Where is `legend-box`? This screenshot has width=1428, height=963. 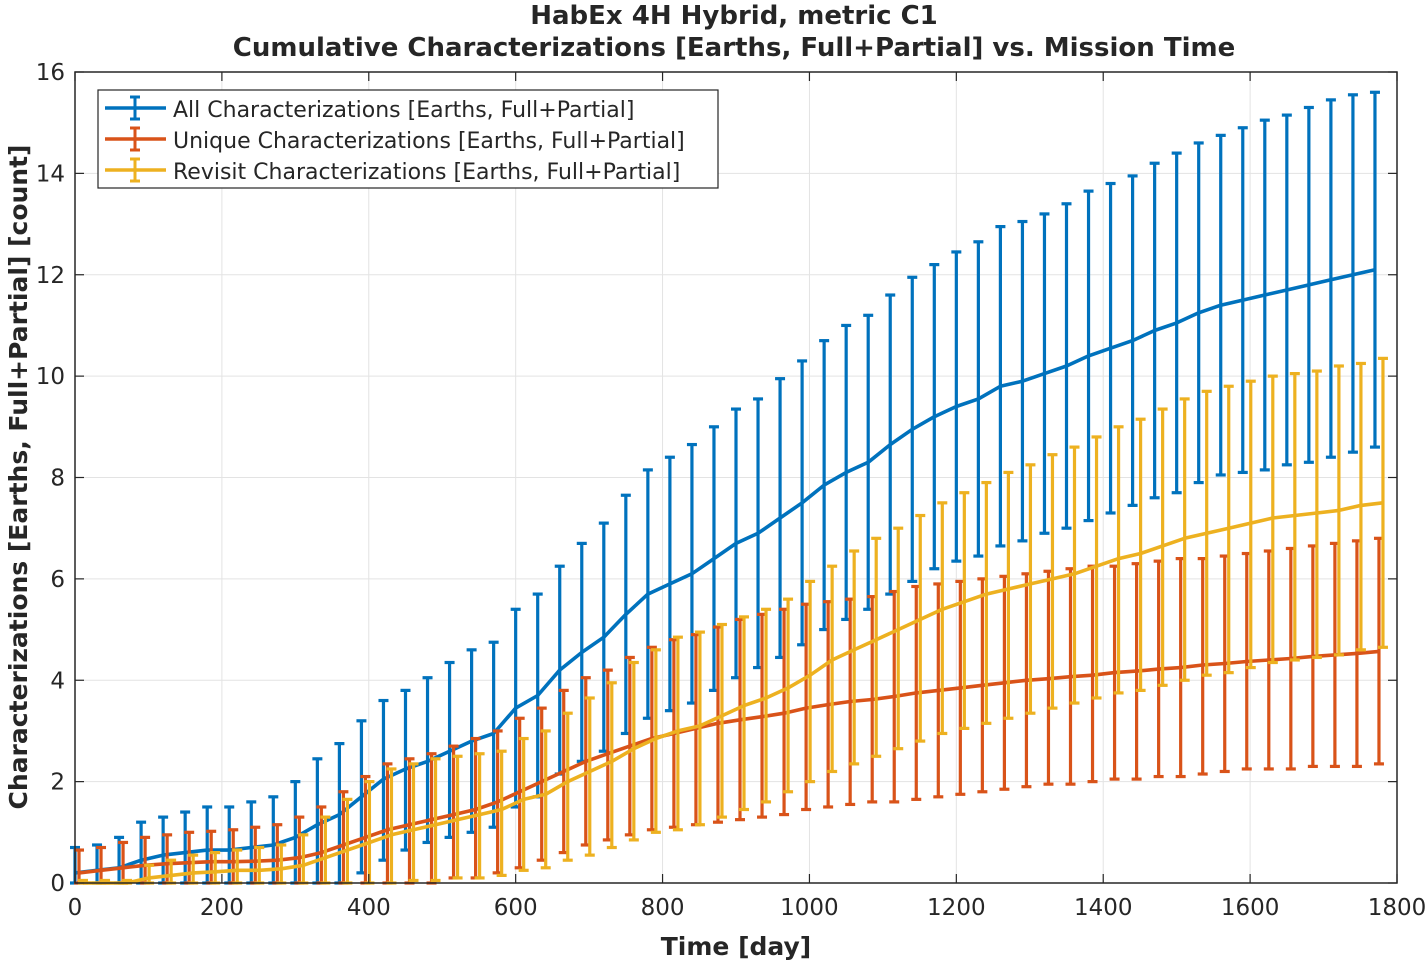 legend-box is located at coordinates (408, 139).